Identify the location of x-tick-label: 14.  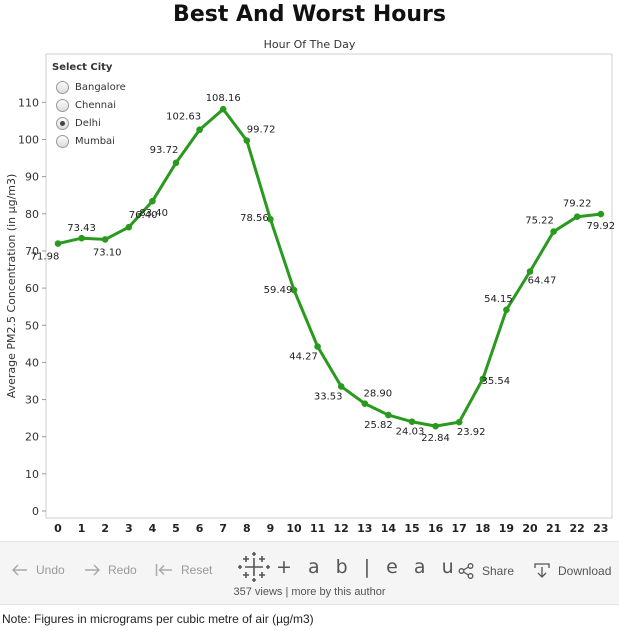
(389, 528).